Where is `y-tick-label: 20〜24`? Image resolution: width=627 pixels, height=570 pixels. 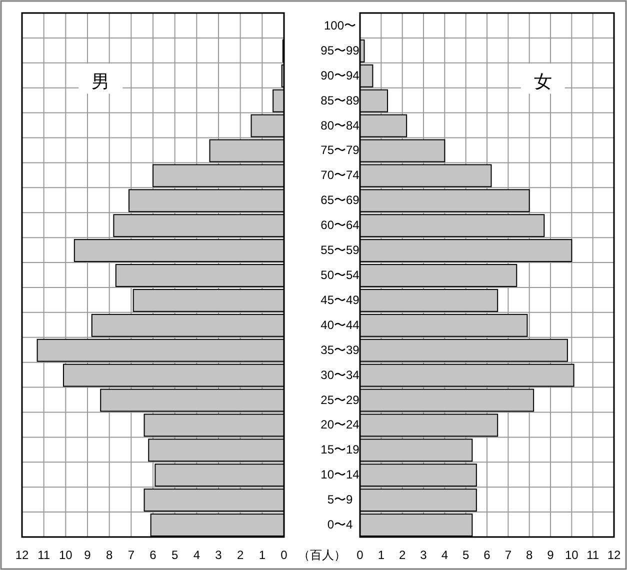 y-tick-label: 20〜24 is located at coordinates (340, 425).